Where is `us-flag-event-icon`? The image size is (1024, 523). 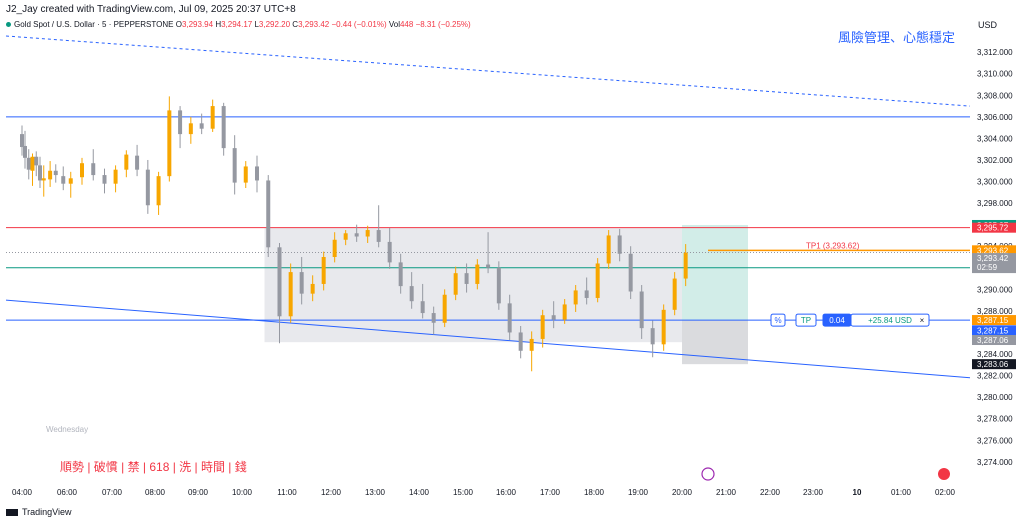
us-flag-event-icon is located at coordinates (944, 474).